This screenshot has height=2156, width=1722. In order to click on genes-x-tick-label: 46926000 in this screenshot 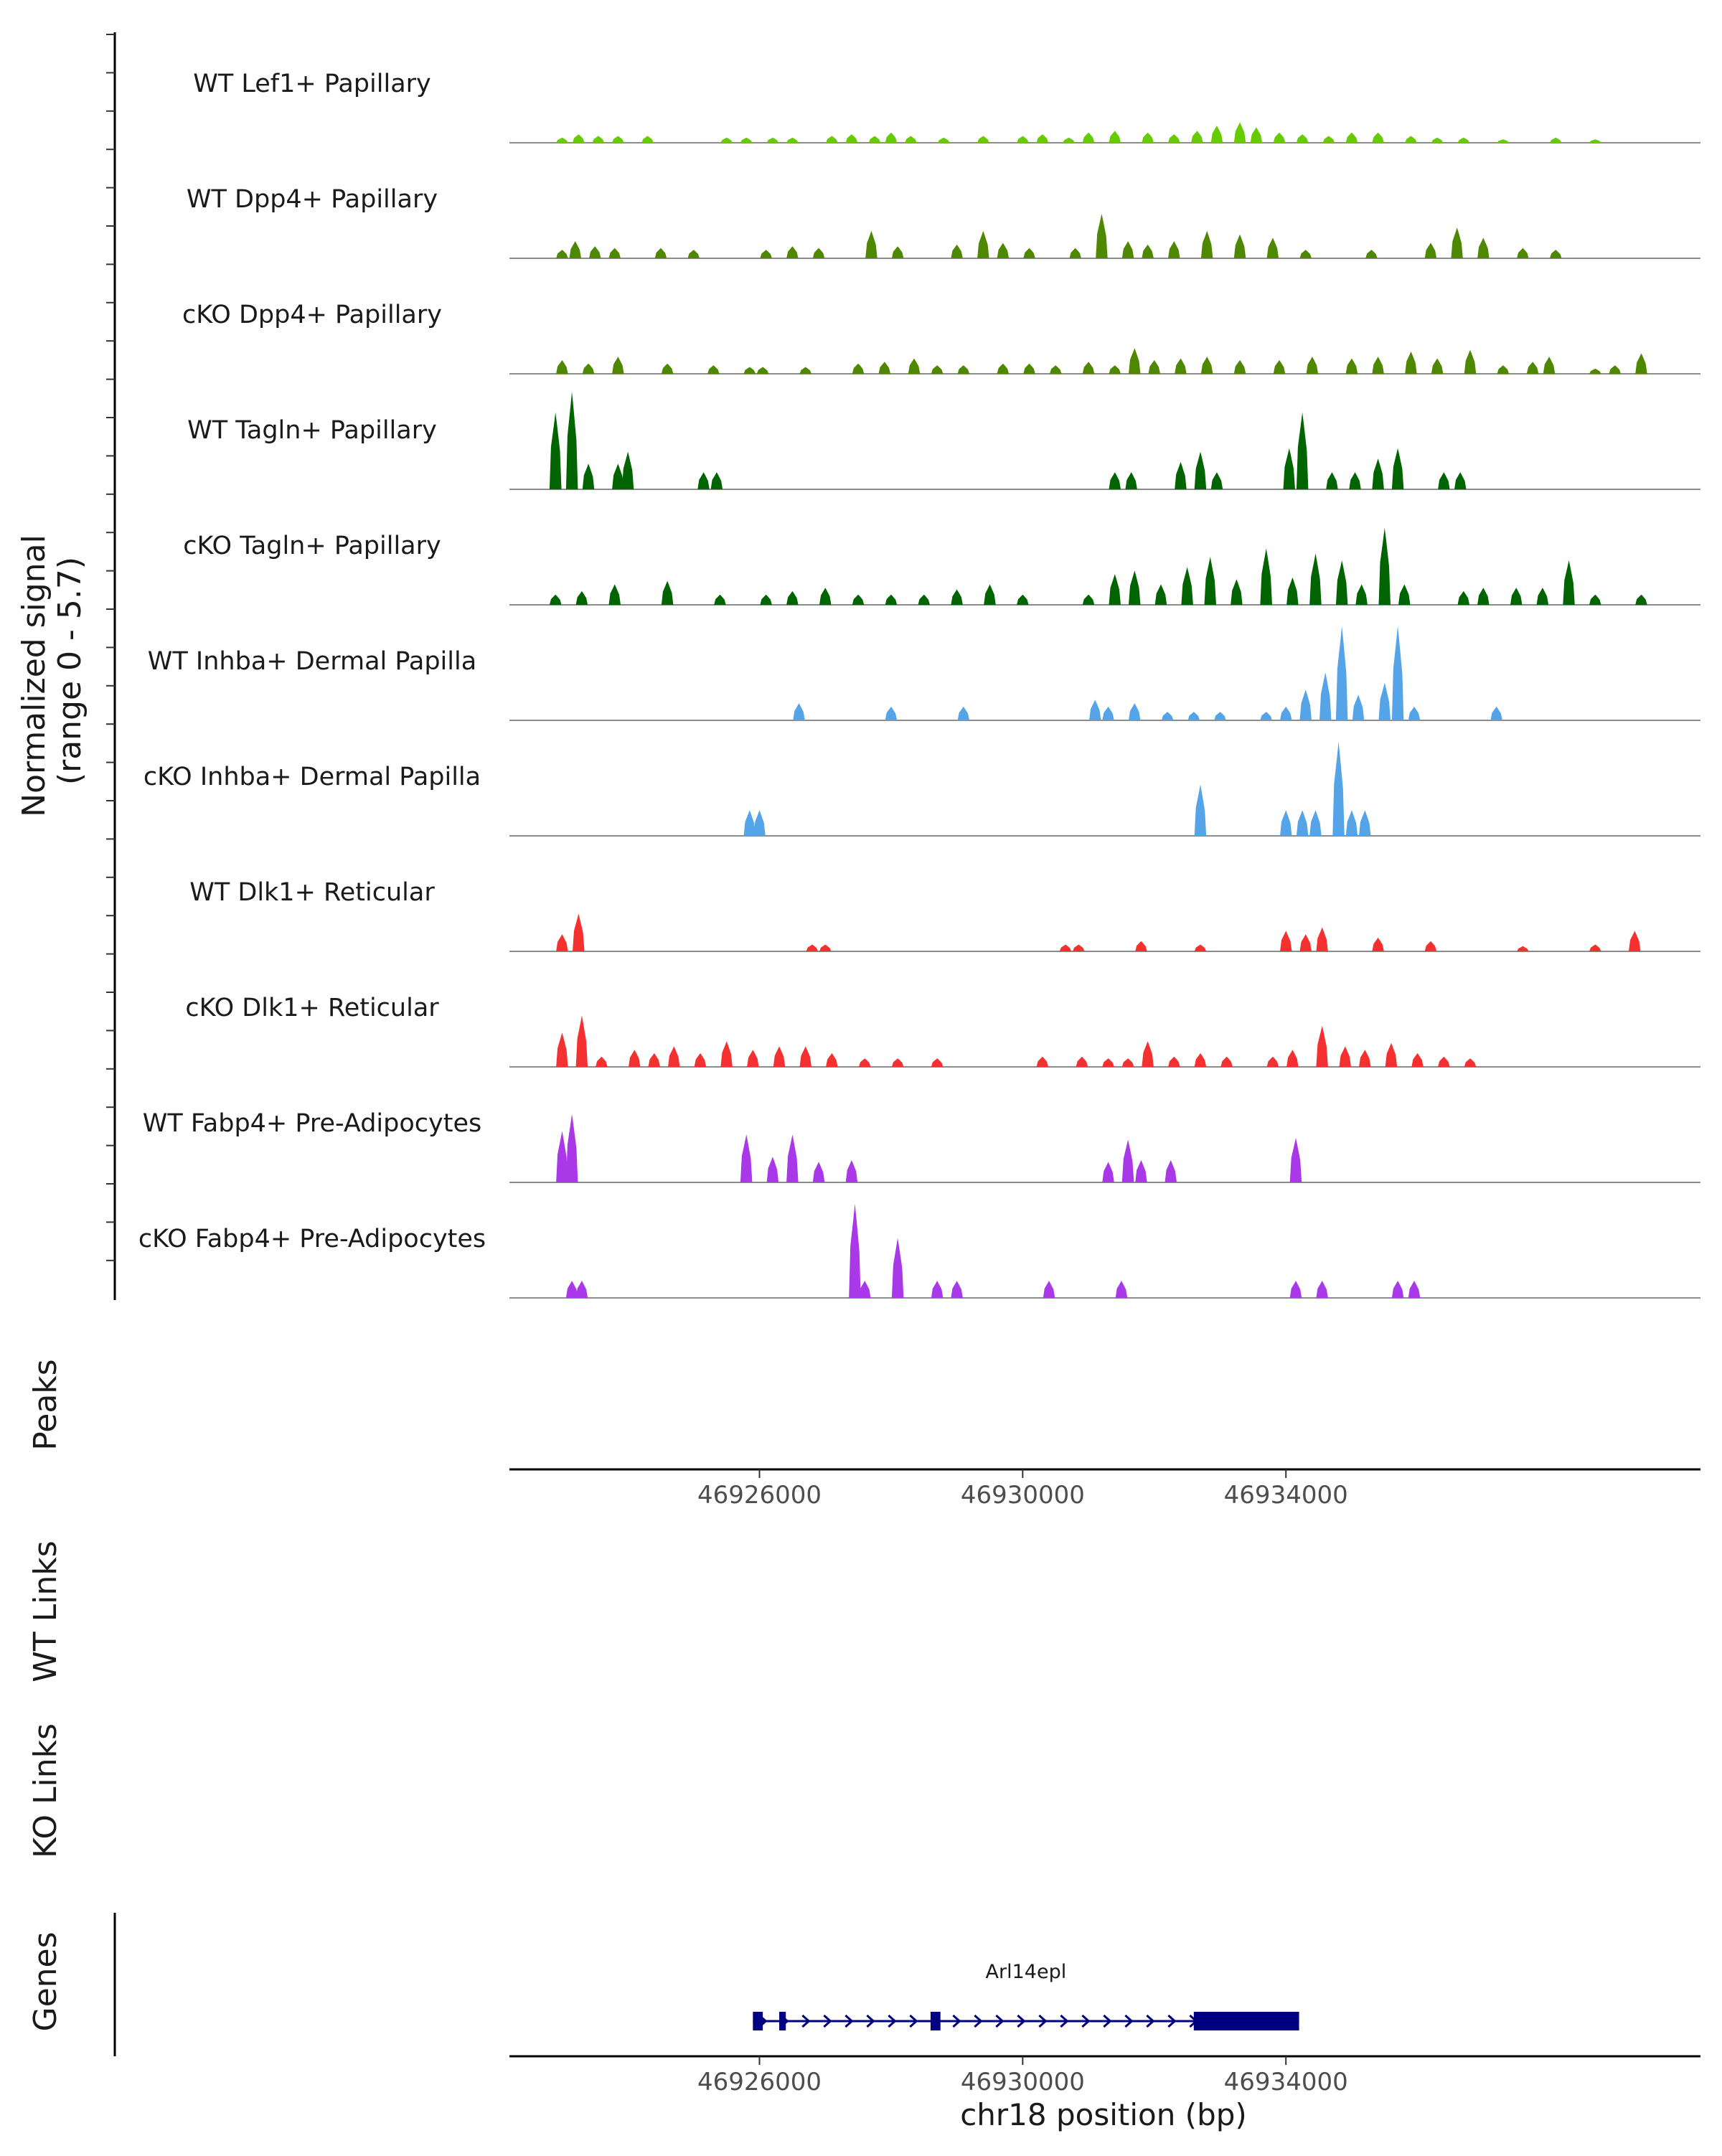, I will do `click(759, 2082)`.